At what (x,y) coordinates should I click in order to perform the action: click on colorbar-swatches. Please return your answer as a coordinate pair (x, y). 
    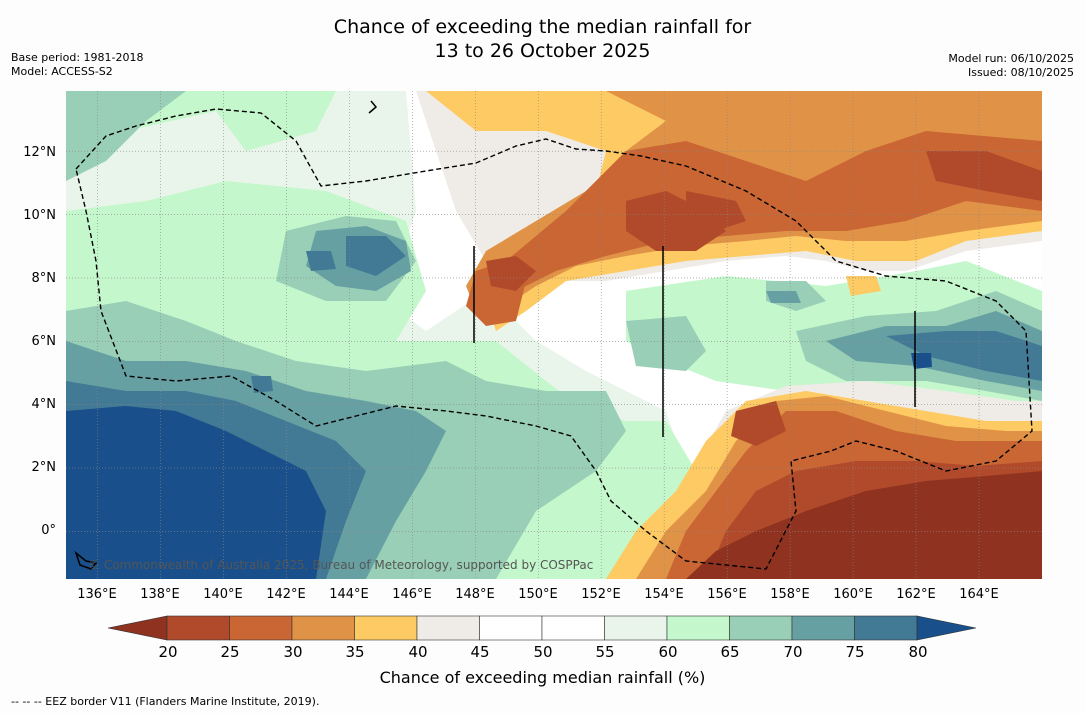
    Looking at the image, I should click on (542, 628).